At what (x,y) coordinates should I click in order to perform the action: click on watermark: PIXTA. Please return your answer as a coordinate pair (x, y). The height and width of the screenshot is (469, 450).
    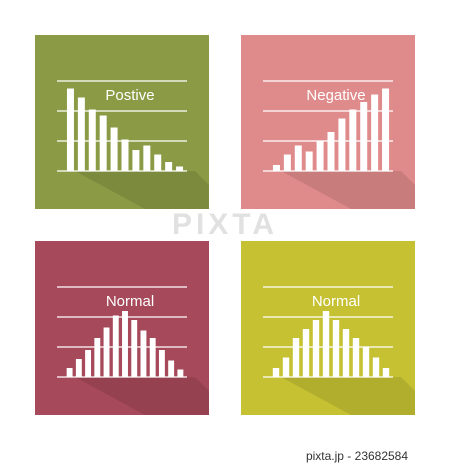
    Looking at the image, I should click on (225, 224).